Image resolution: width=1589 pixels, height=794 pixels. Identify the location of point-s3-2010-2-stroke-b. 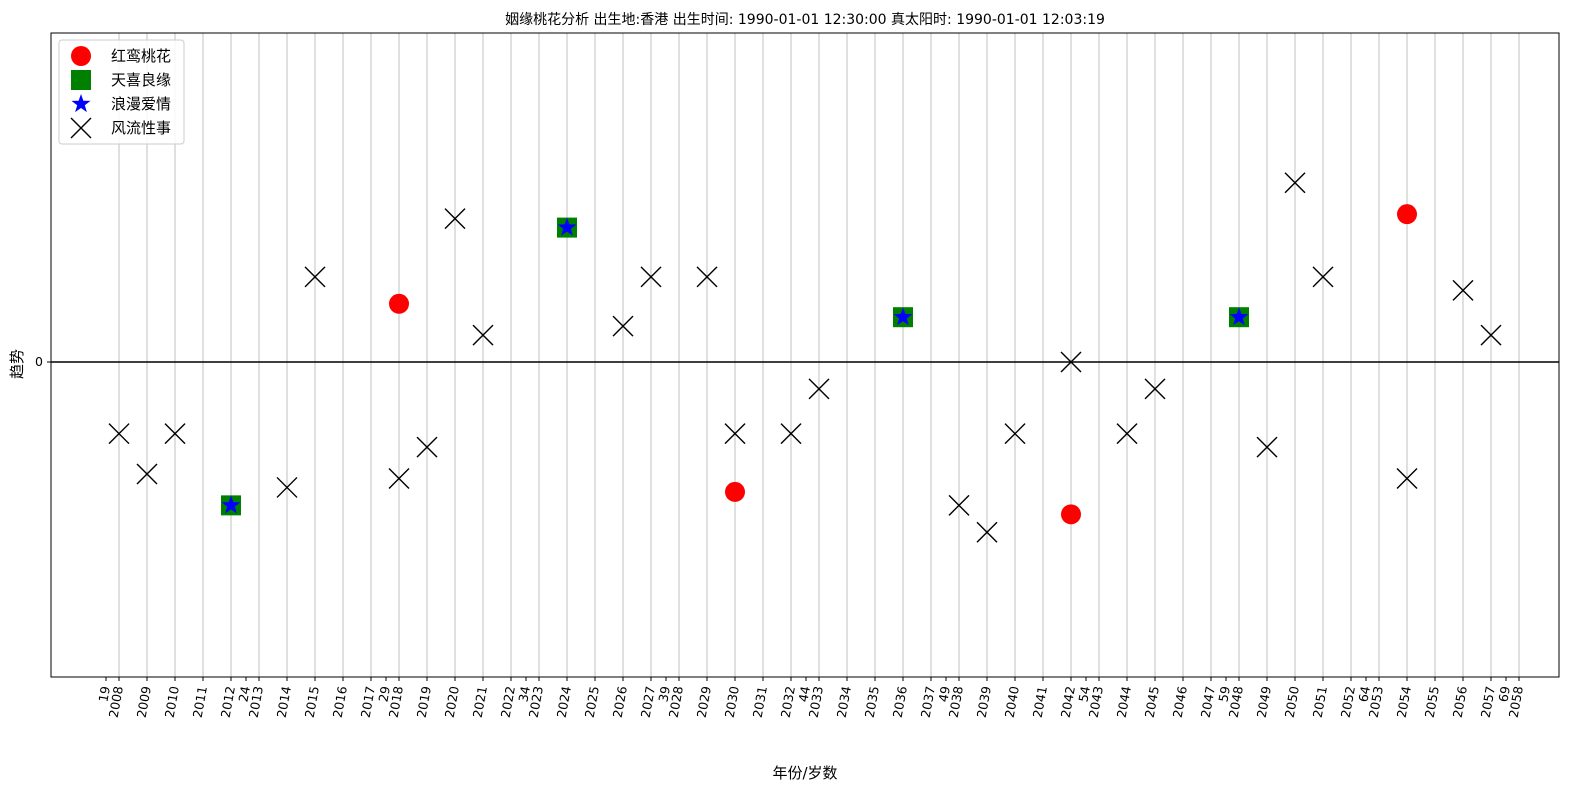
(175, 434).